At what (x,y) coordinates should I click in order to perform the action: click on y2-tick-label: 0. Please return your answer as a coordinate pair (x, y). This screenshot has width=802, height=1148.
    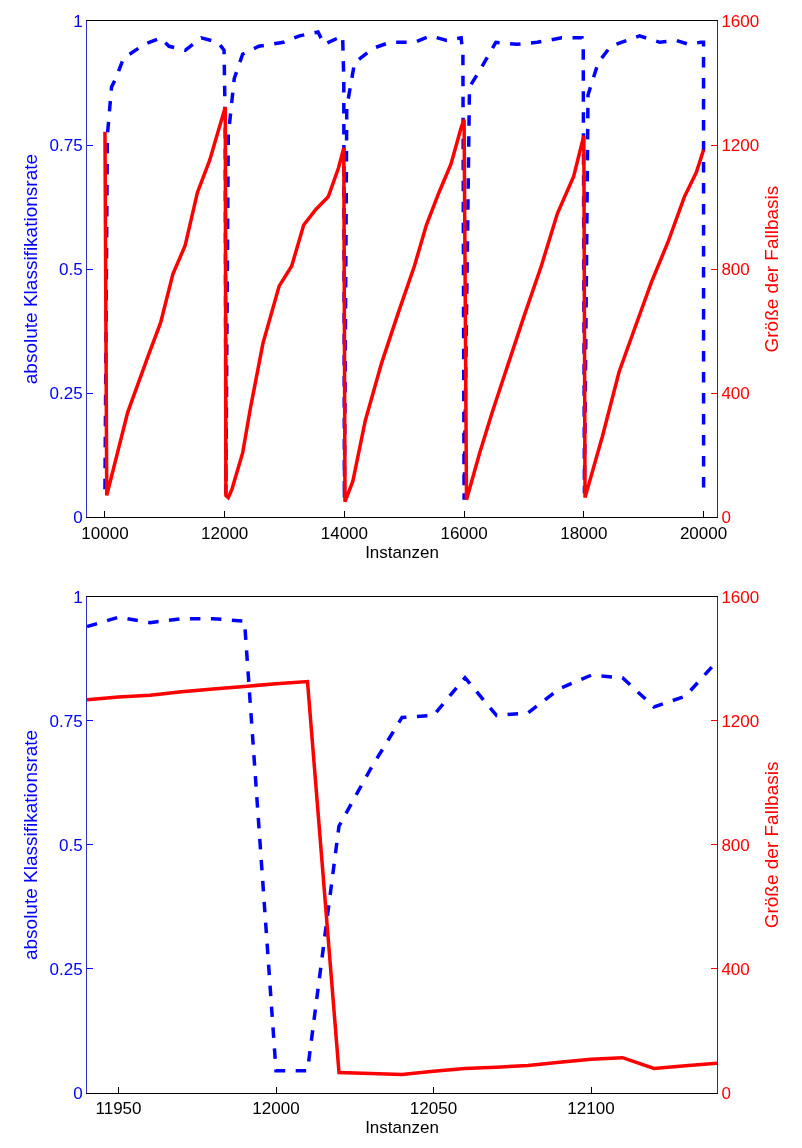
    Looking at the image, I should click on (726, 1093).